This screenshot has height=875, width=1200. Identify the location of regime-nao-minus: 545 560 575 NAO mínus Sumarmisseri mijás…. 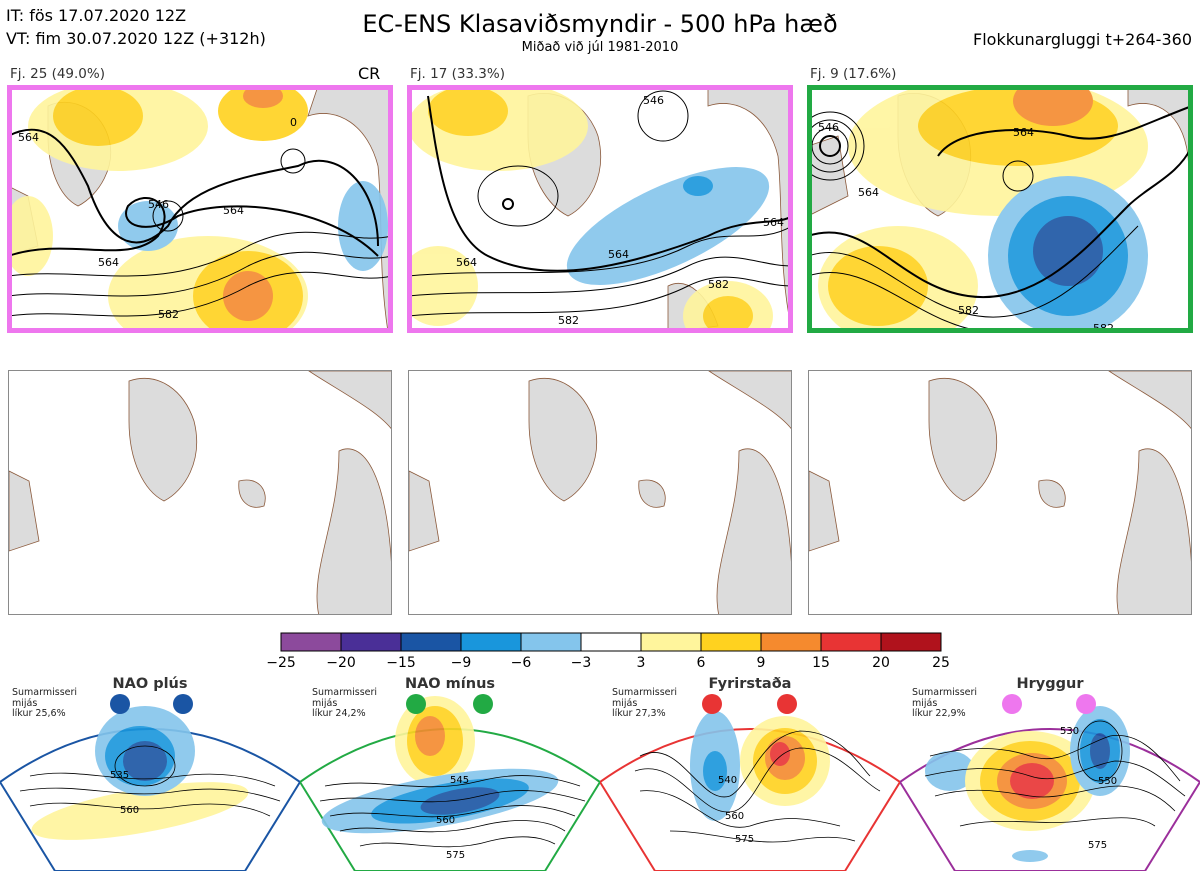
(450, 774).